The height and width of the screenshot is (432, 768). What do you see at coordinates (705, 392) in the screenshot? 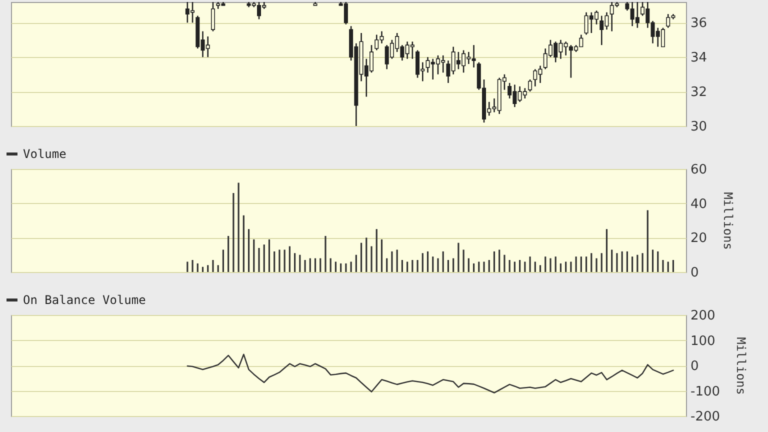
I see `y-tick-label: -100` at bounding box center [705, 392].